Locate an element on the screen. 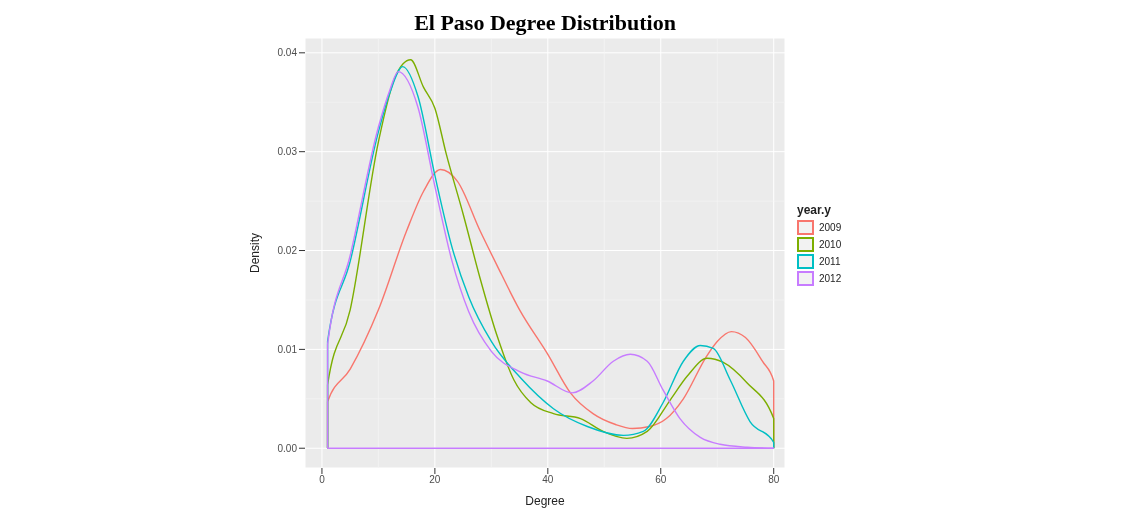 Image resolution: width=1122 pixels, height=521 pixels. x-tick-label: 60 is located at coordinates (661, 480).